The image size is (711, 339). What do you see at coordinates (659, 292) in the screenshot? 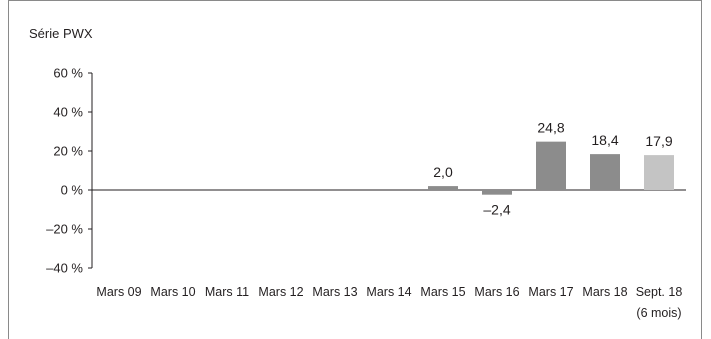
I see `x-tick-label: Sept. 18` at bounding box center [659, 292].